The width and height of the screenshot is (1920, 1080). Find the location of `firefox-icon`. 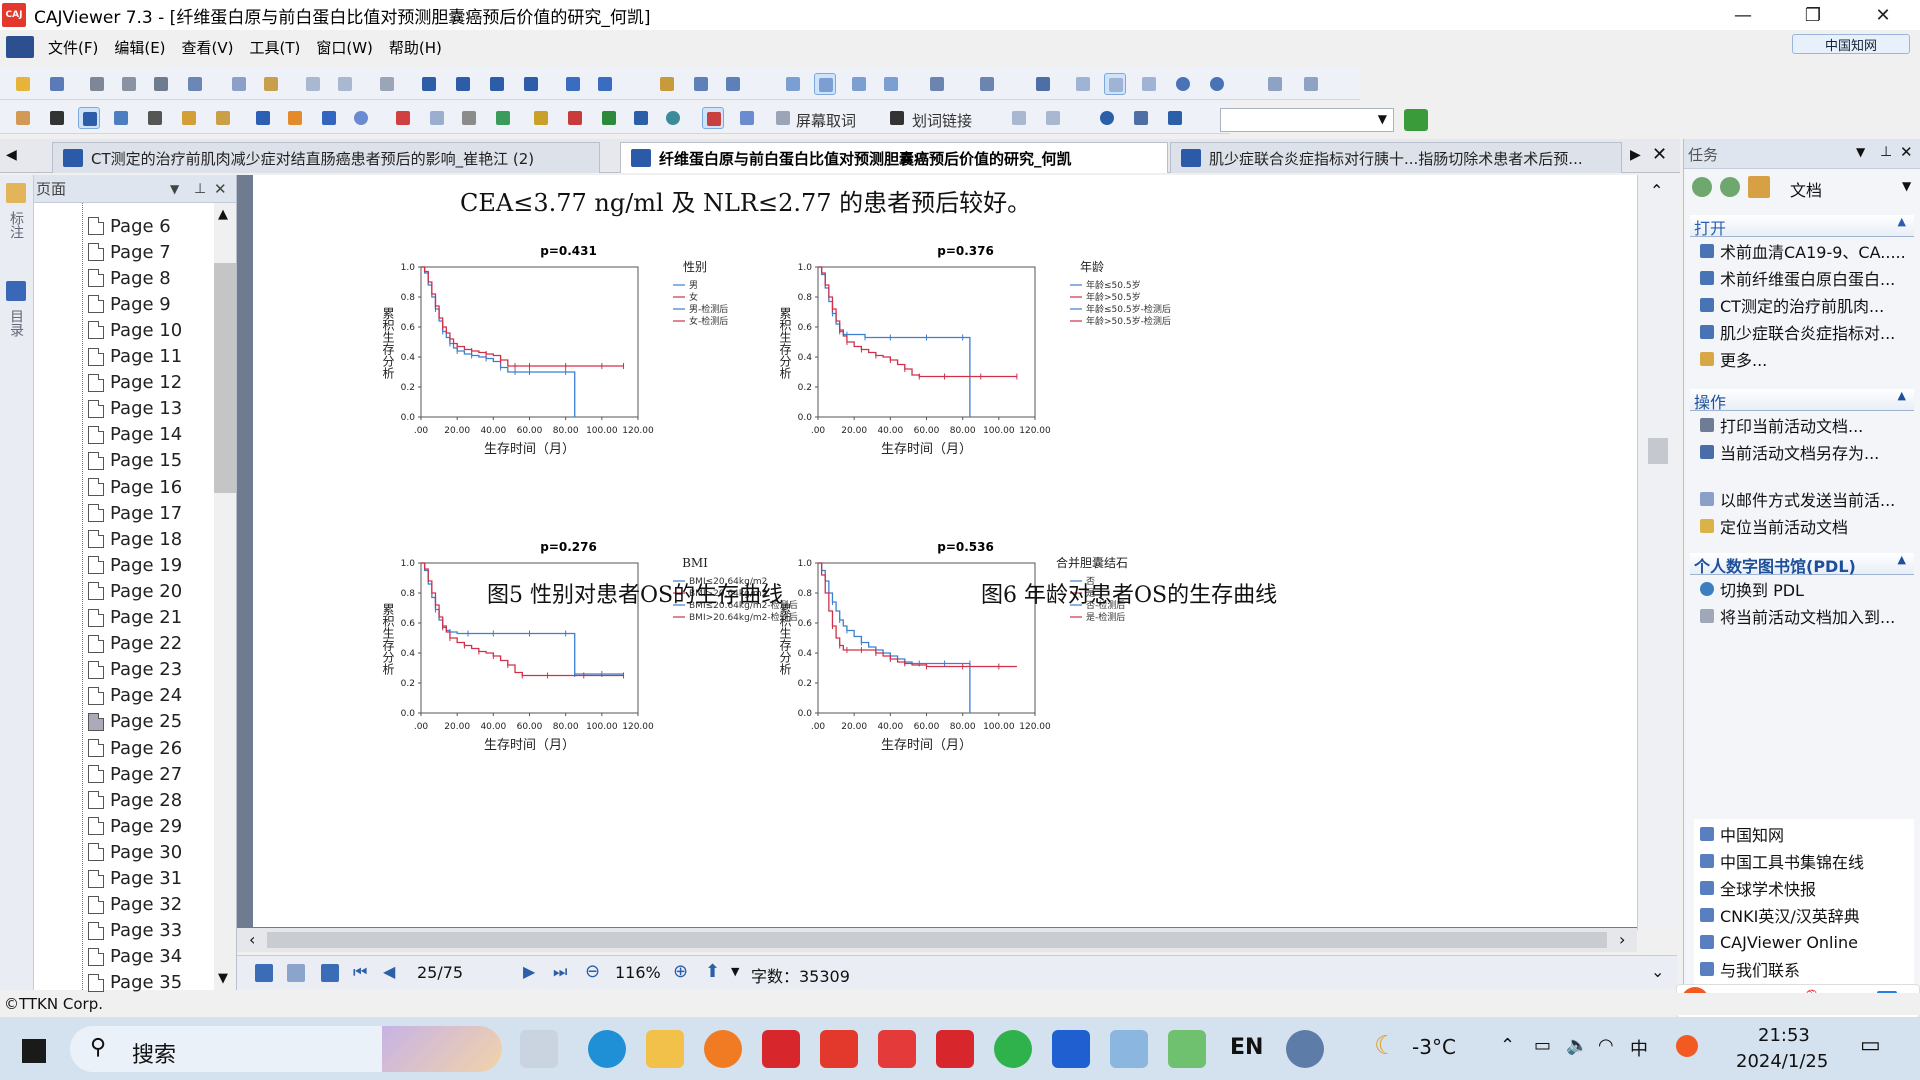

firefox-icon is located at coordinates (723, 1049).